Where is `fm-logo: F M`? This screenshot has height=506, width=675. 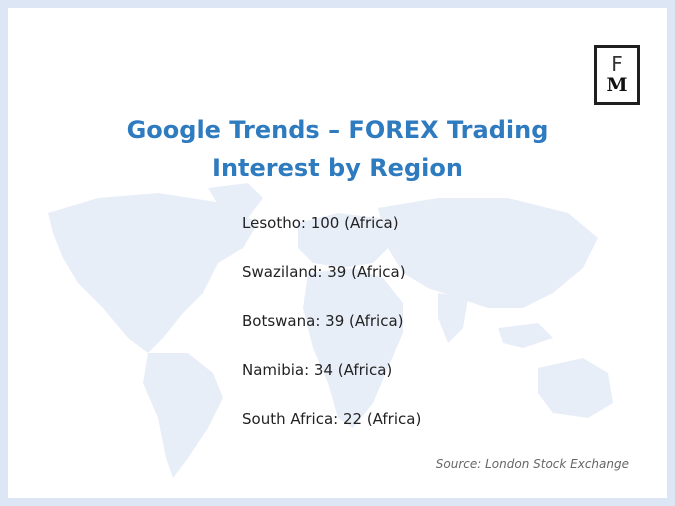 fm-logo: F M is located at coordinates (617, 75).